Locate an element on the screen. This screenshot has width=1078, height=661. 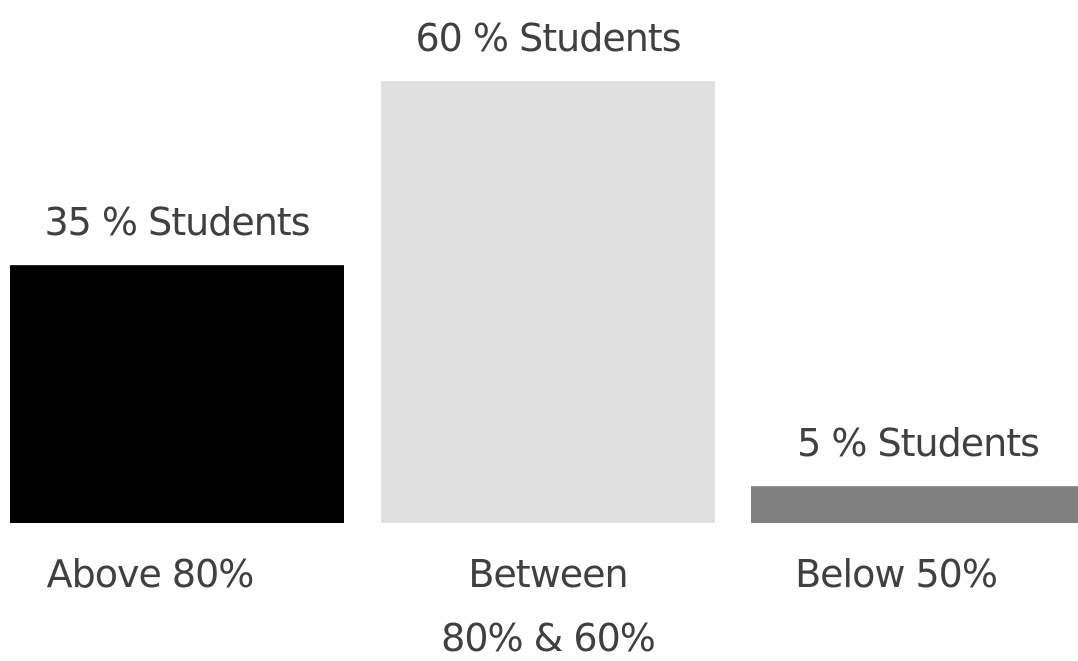
category-label-above-80: Above 80% is located at coordinates (150, 574).